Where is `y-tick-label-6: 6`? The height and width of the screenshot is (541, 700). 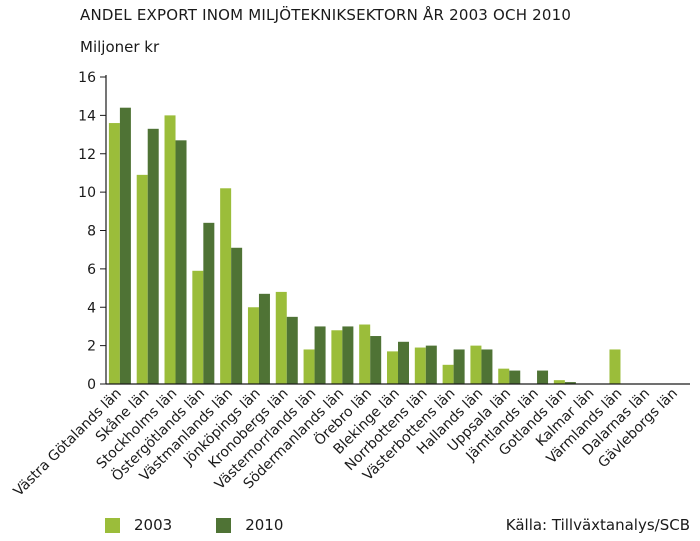 y-tick-label-6: 6 is located at coordinates (91, 270).